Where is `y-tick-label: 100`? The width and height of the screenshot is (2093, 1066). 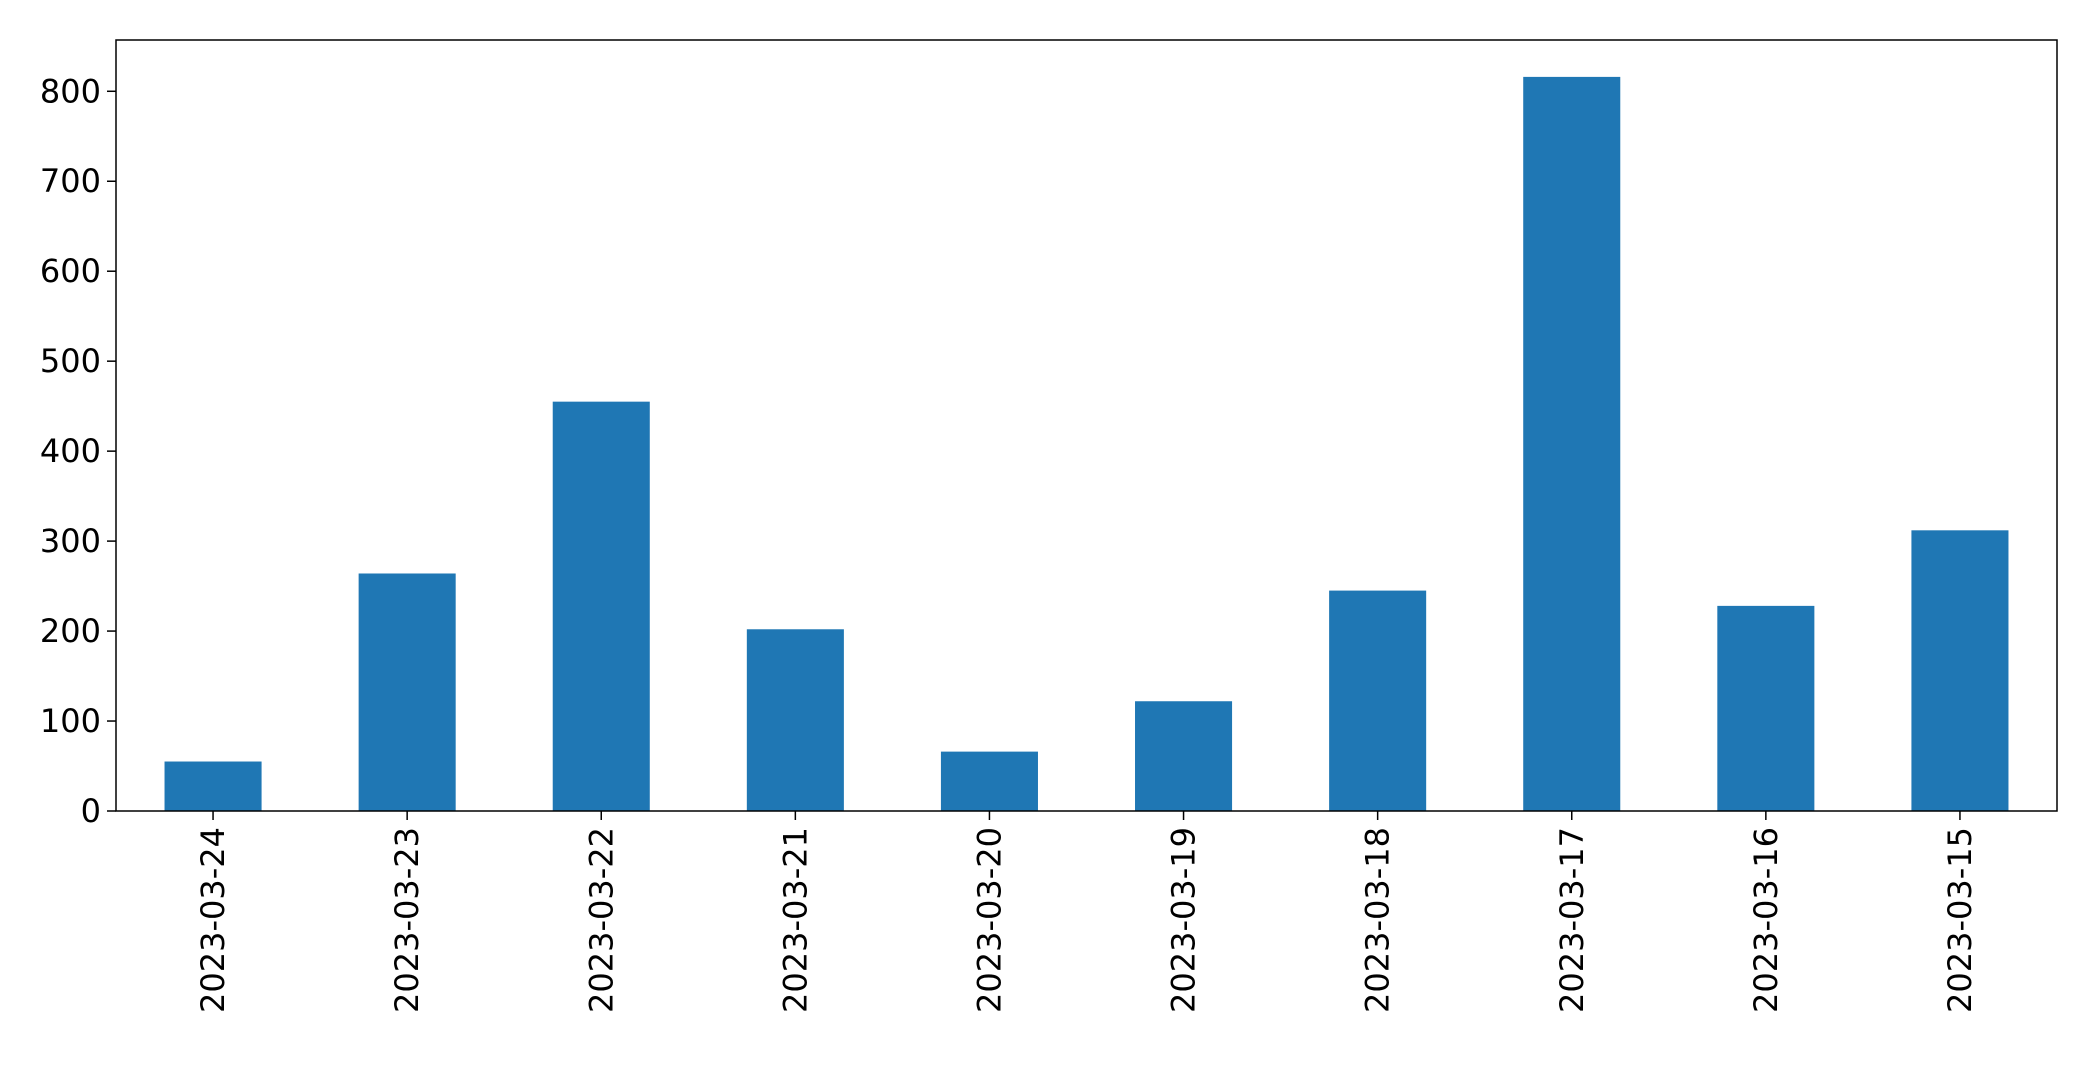
y-tick-label: 100 is located at coordinates (70, 721).